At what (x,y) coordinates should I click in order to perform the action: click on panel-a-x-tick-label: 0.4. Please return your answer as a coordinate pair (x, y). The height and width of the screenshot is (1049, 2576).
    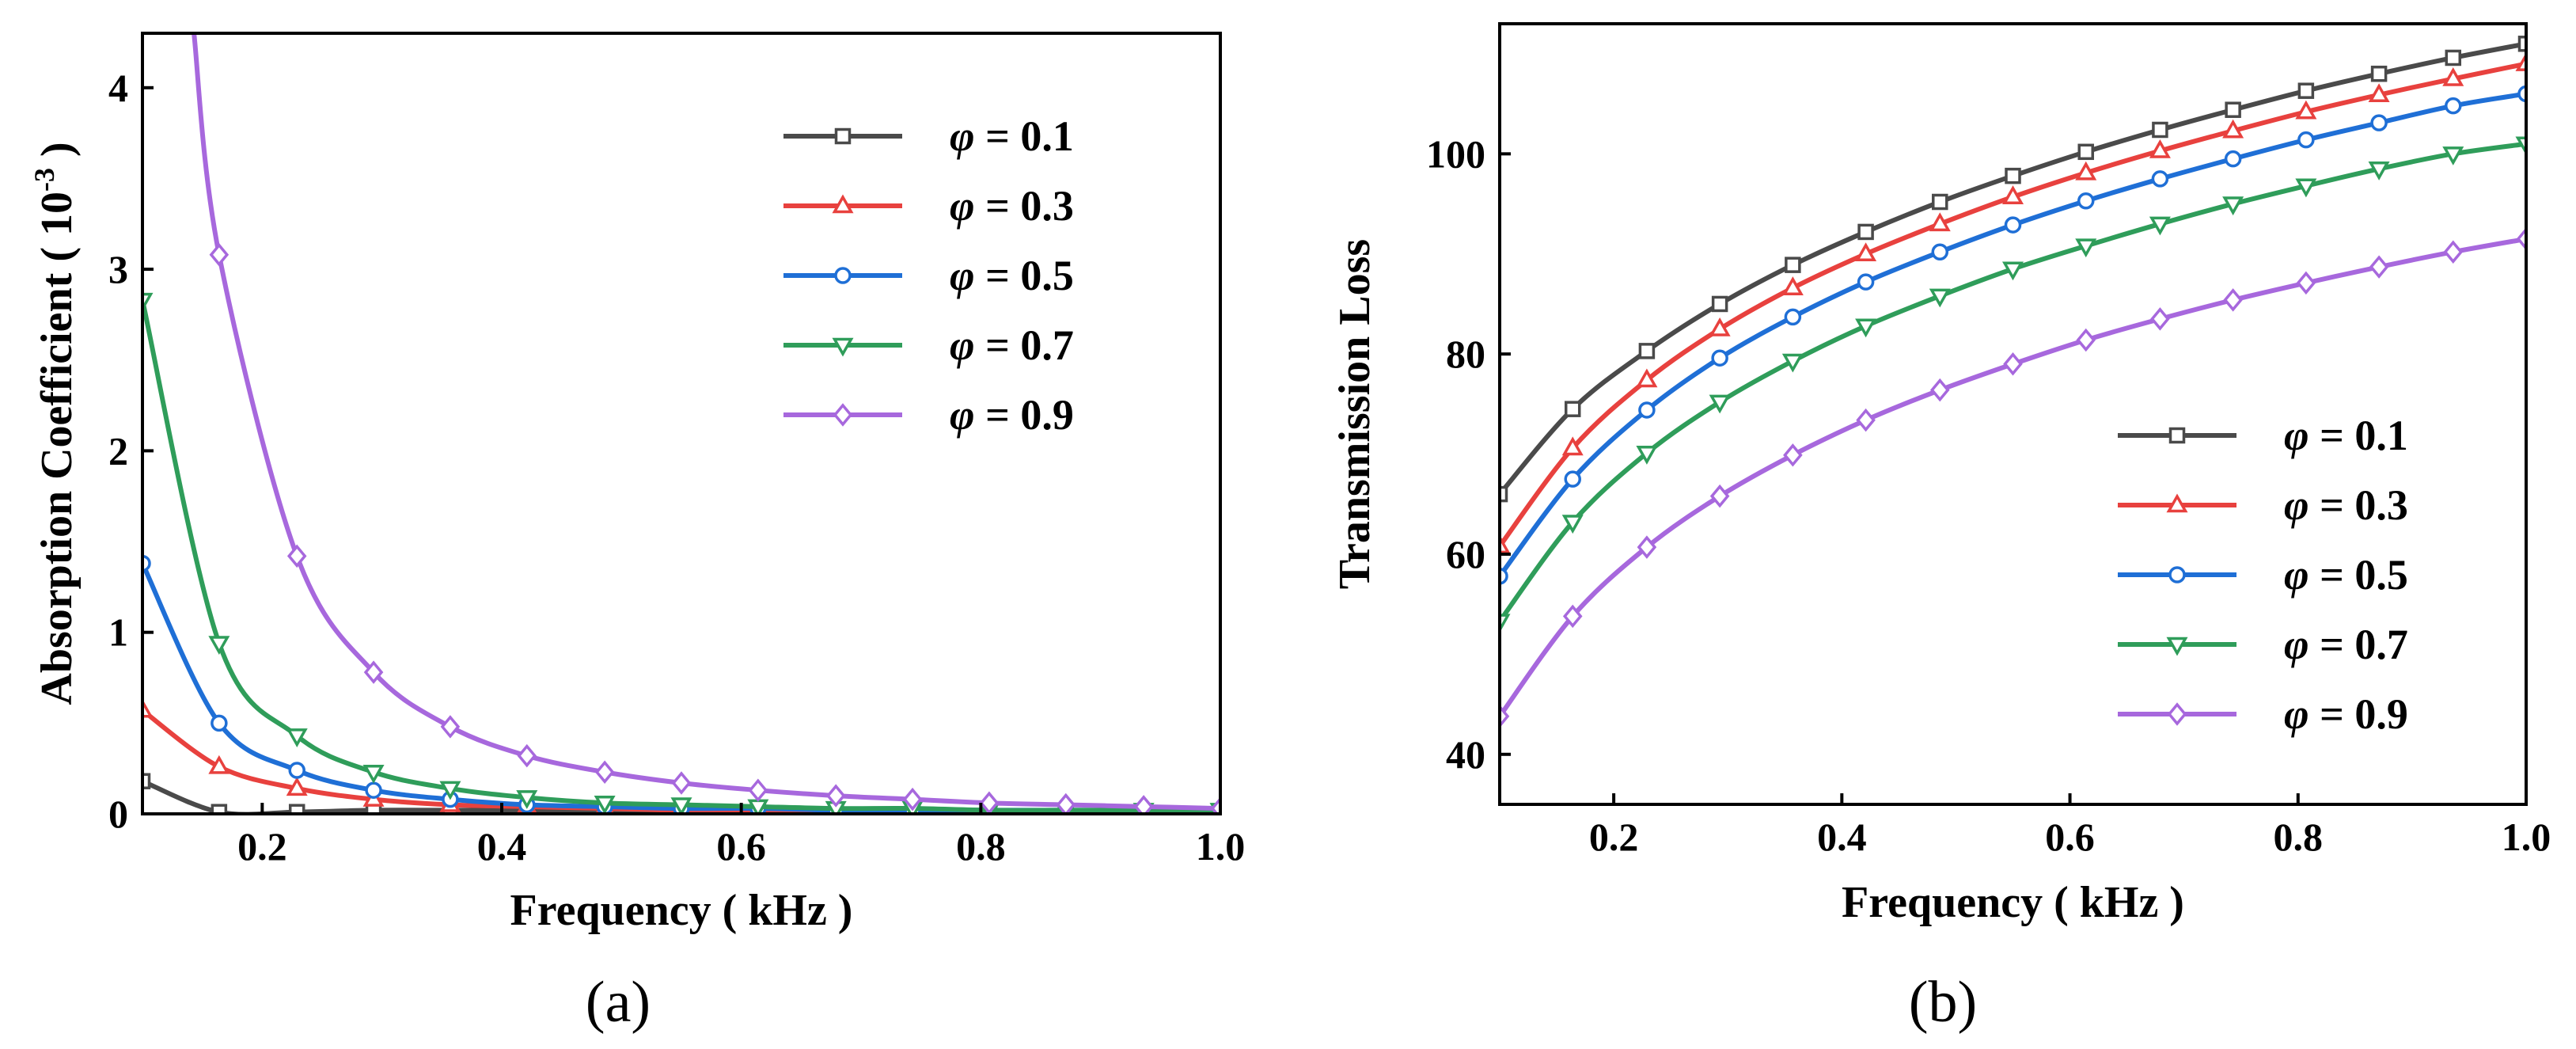
    Looking at the image, I should click on (502, 846).